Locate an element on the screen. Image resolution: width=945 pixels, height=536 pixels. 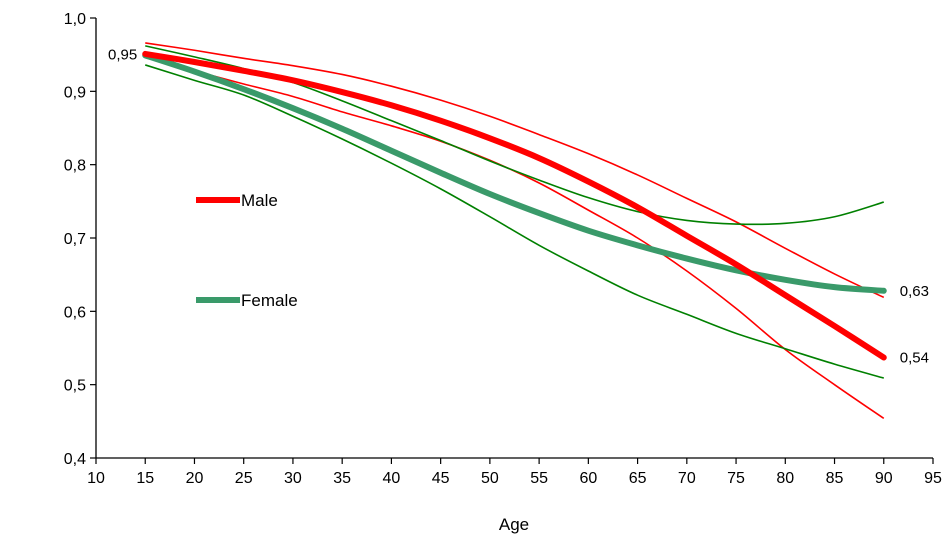
x-tick-label: 10 is located at coordinates (96, 478).